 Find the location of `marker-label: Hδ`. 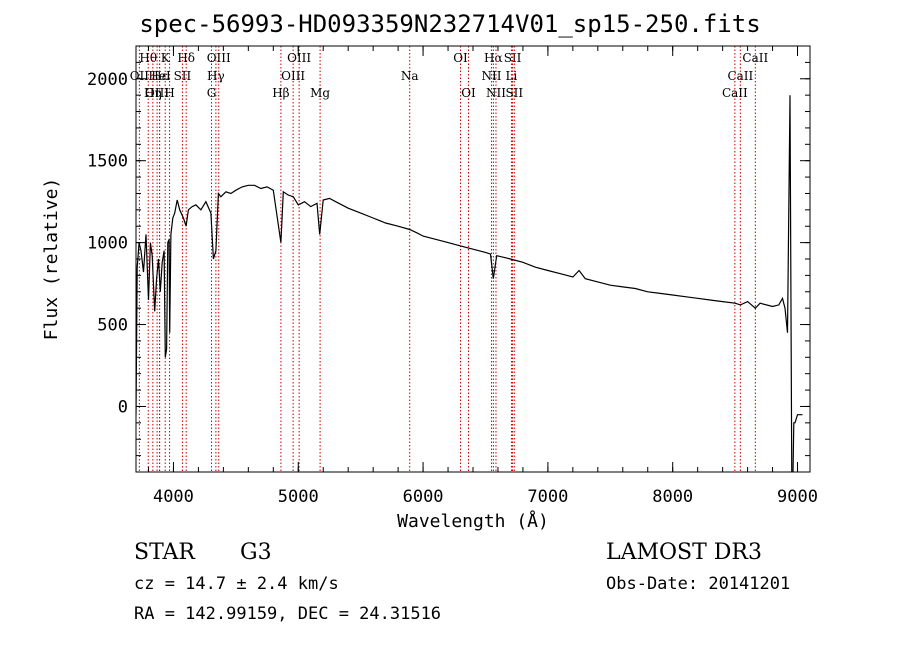

marker-label: Hδ is located at coordinates (186, 58).